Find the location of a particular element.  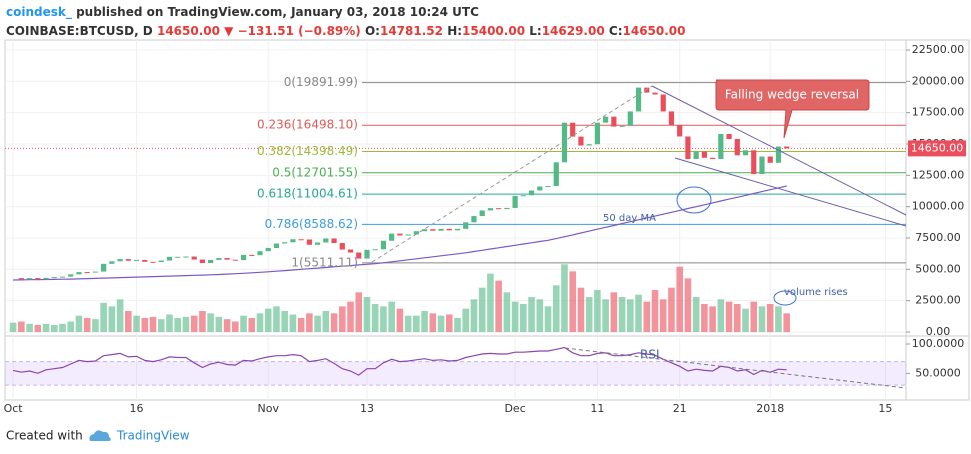

rsi-tick-label: 50.0000 is located at coordinates (938, 372).